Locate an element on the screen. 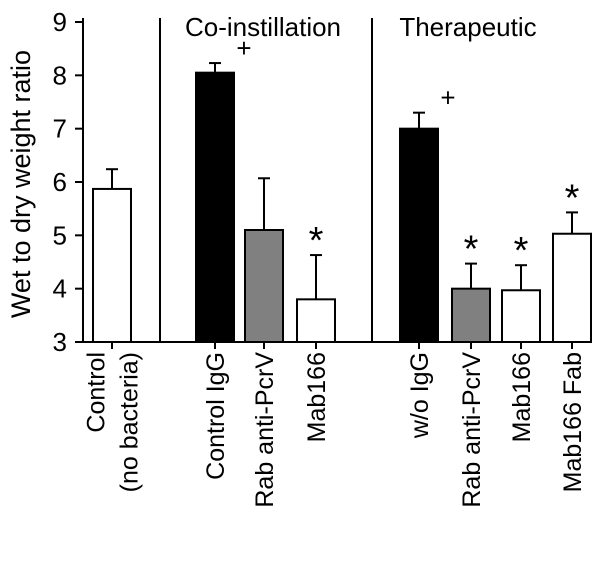 This screenshot has height=576, width=600. y-tick-label: 4 is located at coordinates (60, 289).